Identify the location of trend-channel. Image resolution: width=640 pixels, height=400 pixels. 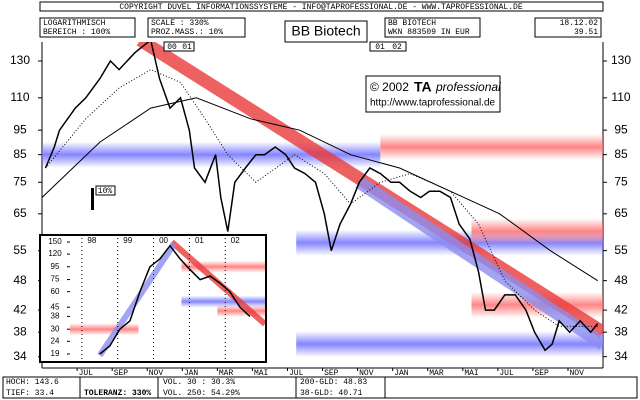
(217, 283).